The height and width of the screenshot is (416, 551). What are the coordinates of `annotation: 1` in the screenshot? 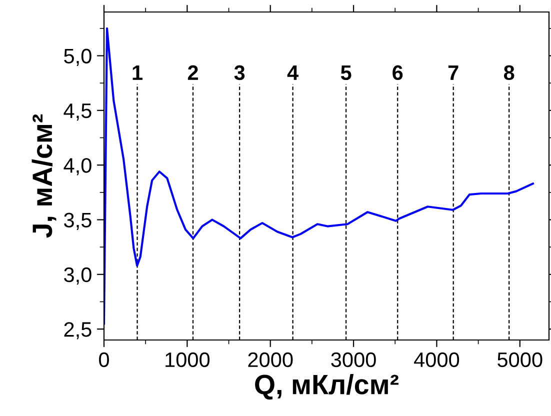 It's located at (137, 73).